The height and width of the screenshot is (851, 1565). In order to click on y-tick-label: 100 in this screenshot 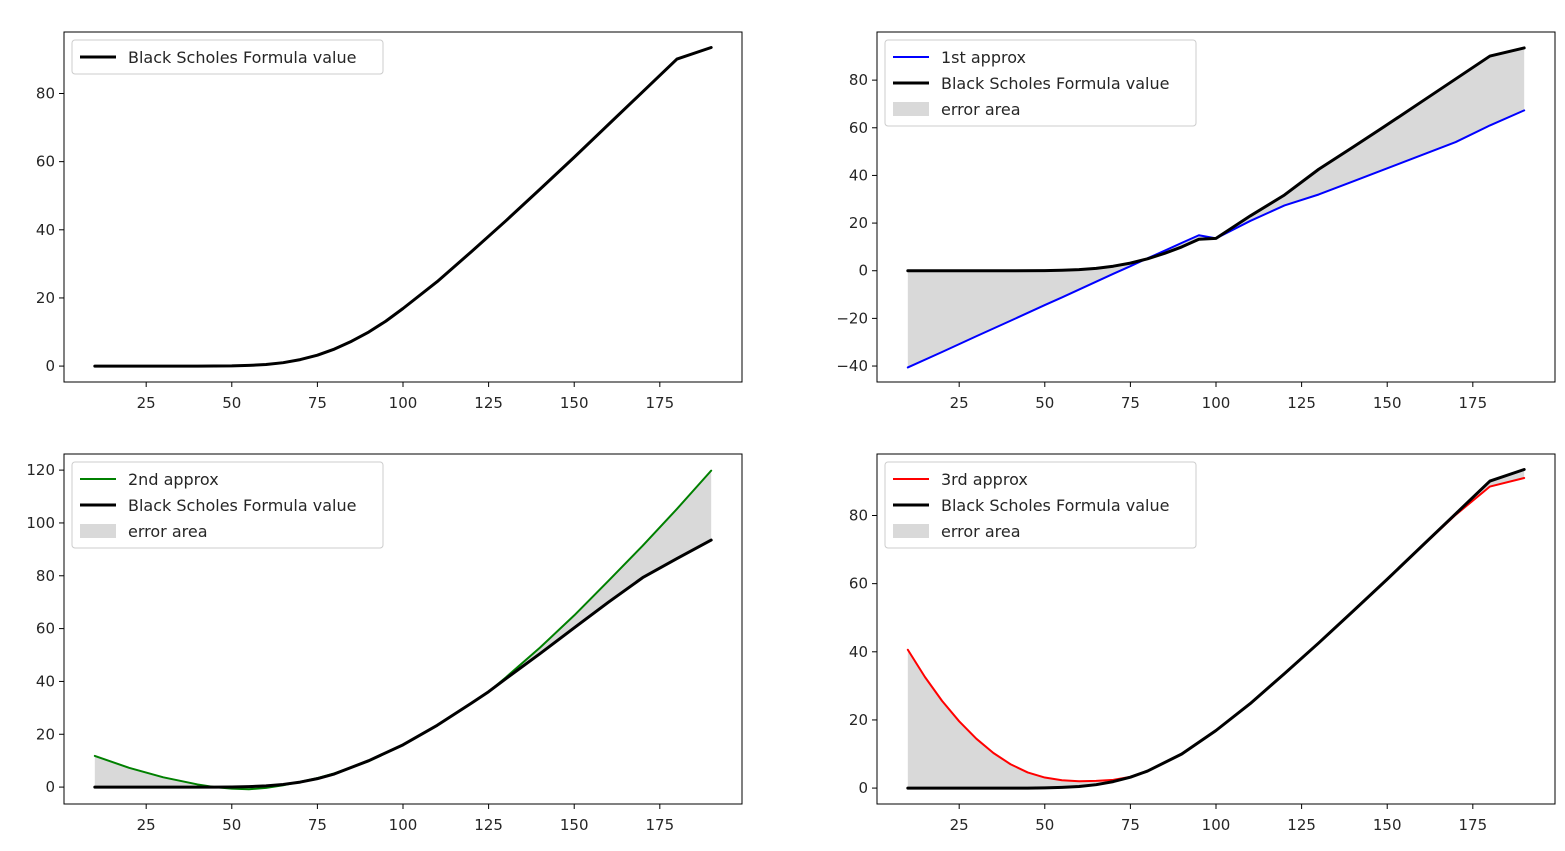, I will do `click(40, 523)`.